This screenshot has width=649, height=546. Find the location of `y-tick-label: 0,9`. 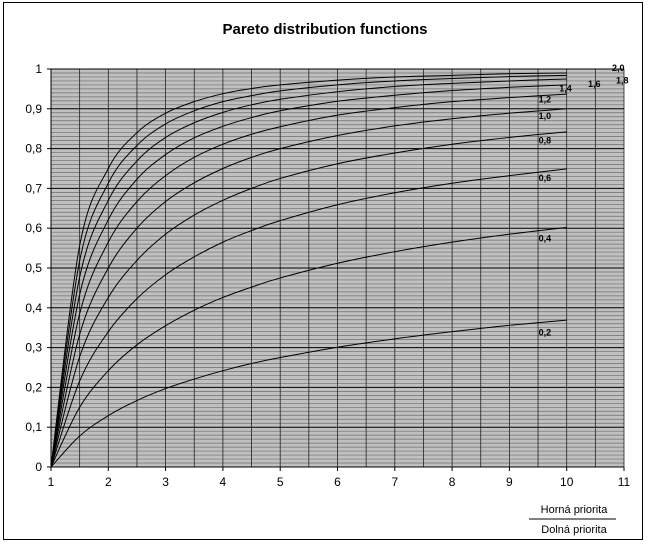

y-tick-label: 0,9 is located at coordinates (33, 109).